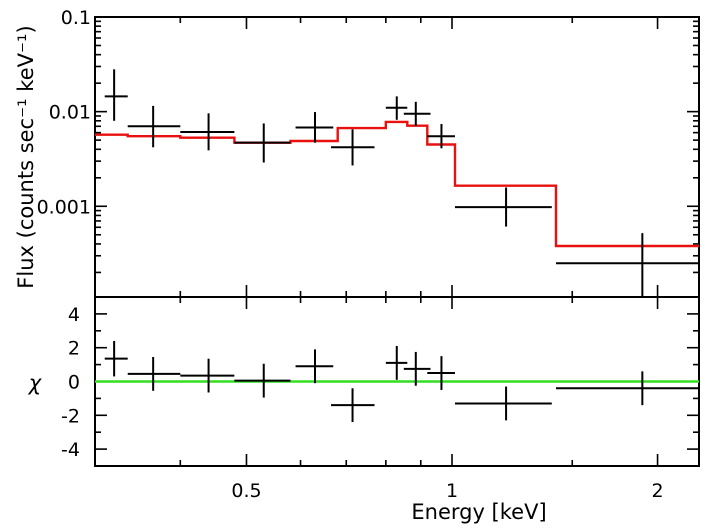  What do you see at coordinates (70, 113) in the screenshot?
I see `y-tick-label: 0.01` at bounding box center [70, 113].